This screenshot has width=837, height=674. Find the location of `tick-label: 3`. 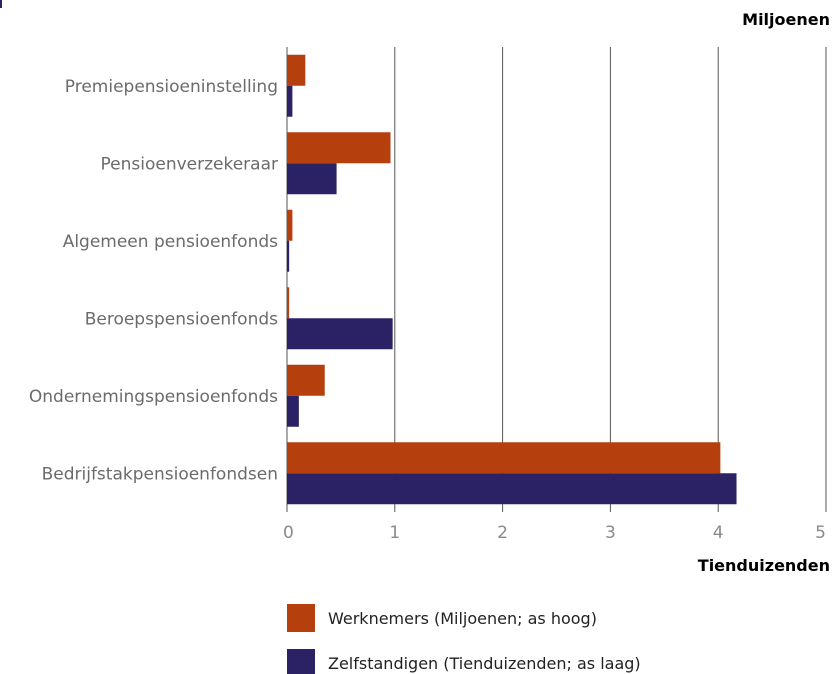

tick-label: 3 is located at coordinates (610, 533).